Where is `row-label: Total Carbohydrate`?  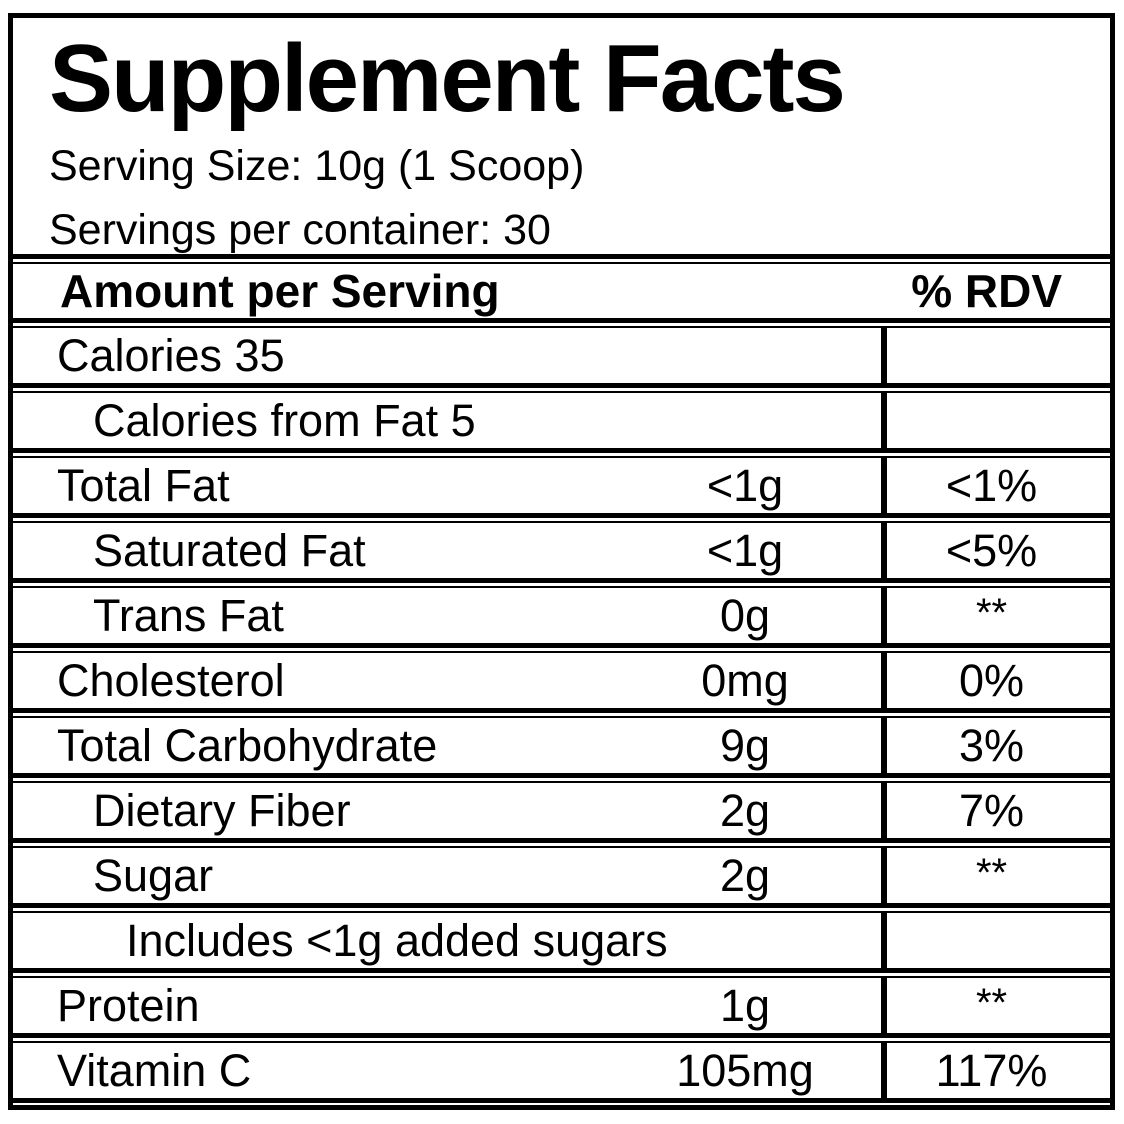 row-label: Total Carbohydrate is located at coordinates (247, 745).